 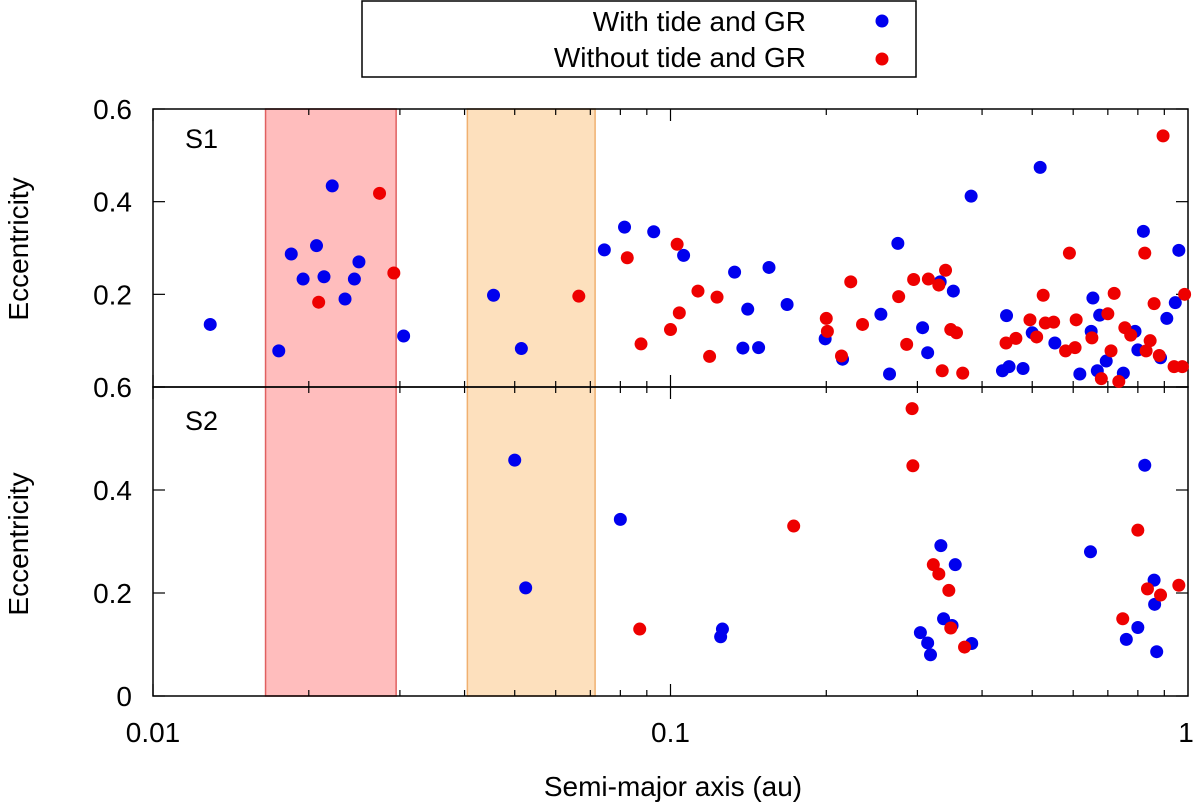 What do you see at coordinates (680, 57) in the screenshot?
I see `legend-label-without-tide: Without tide and GR` at bounding box center [680, 57].